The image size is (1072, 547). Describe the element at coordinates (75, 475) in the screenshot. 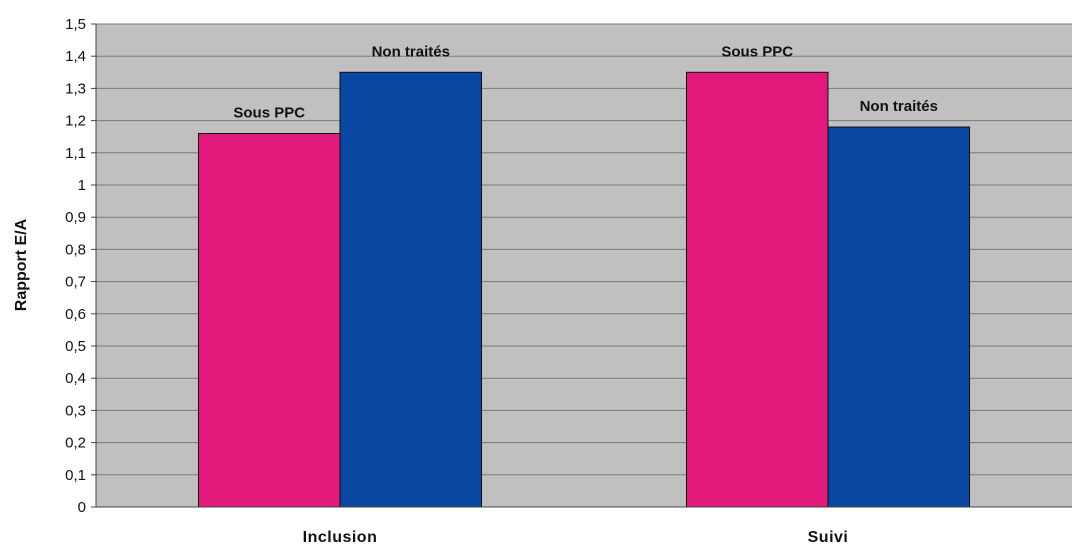

I see `y-tick-label: 0,1` at that location.